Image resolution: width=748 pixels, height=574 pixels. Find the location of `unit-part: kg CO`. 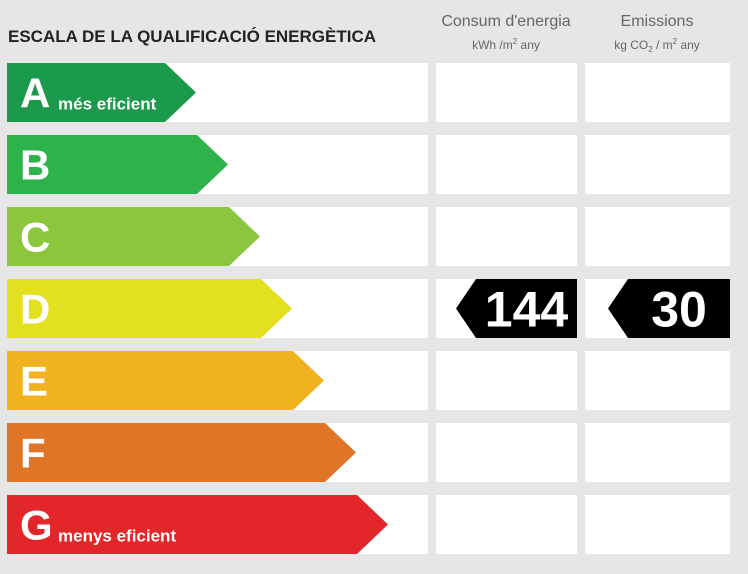

unit-part: kg CO is located at coordinates (631, 45).